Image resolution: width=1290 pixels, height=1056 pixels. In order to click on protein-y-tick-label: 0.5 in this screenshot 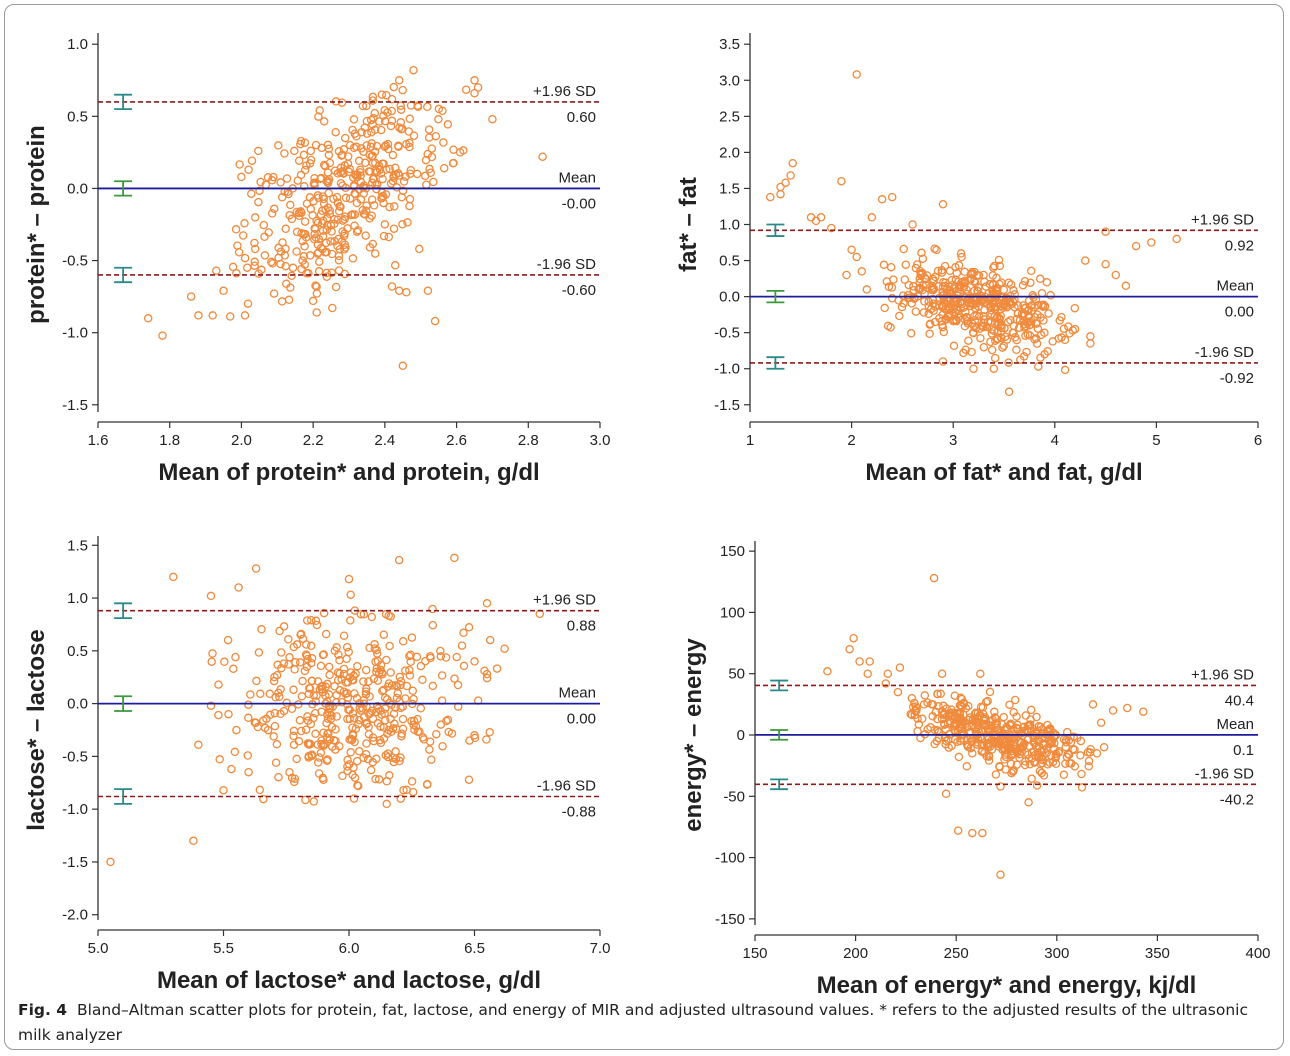, I will do `click(77, 116)`.